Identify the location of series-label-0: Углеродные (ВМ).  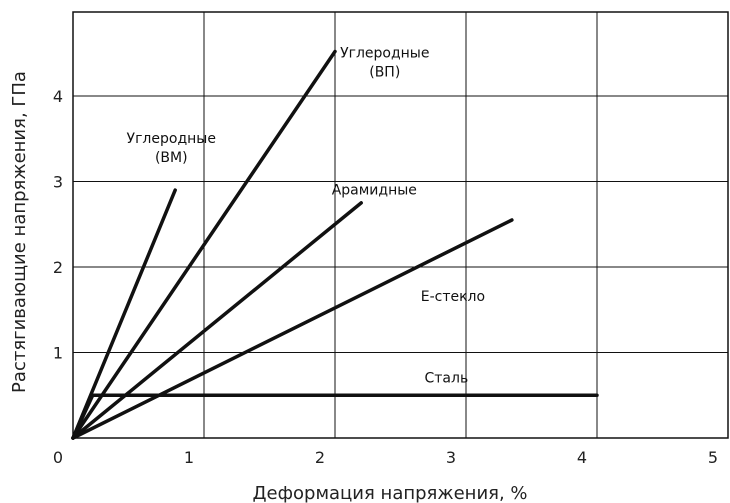
(171, 148).